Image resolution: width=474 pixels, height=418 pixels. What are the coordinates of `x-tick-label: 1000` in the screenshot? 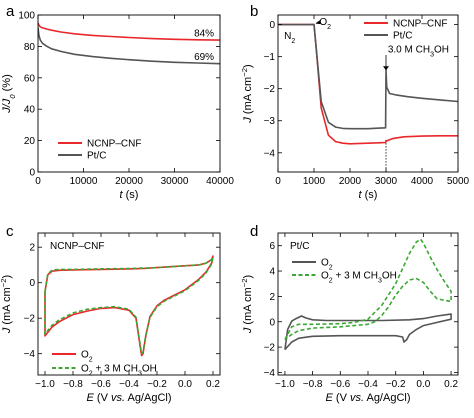 It's located at (314, 181).